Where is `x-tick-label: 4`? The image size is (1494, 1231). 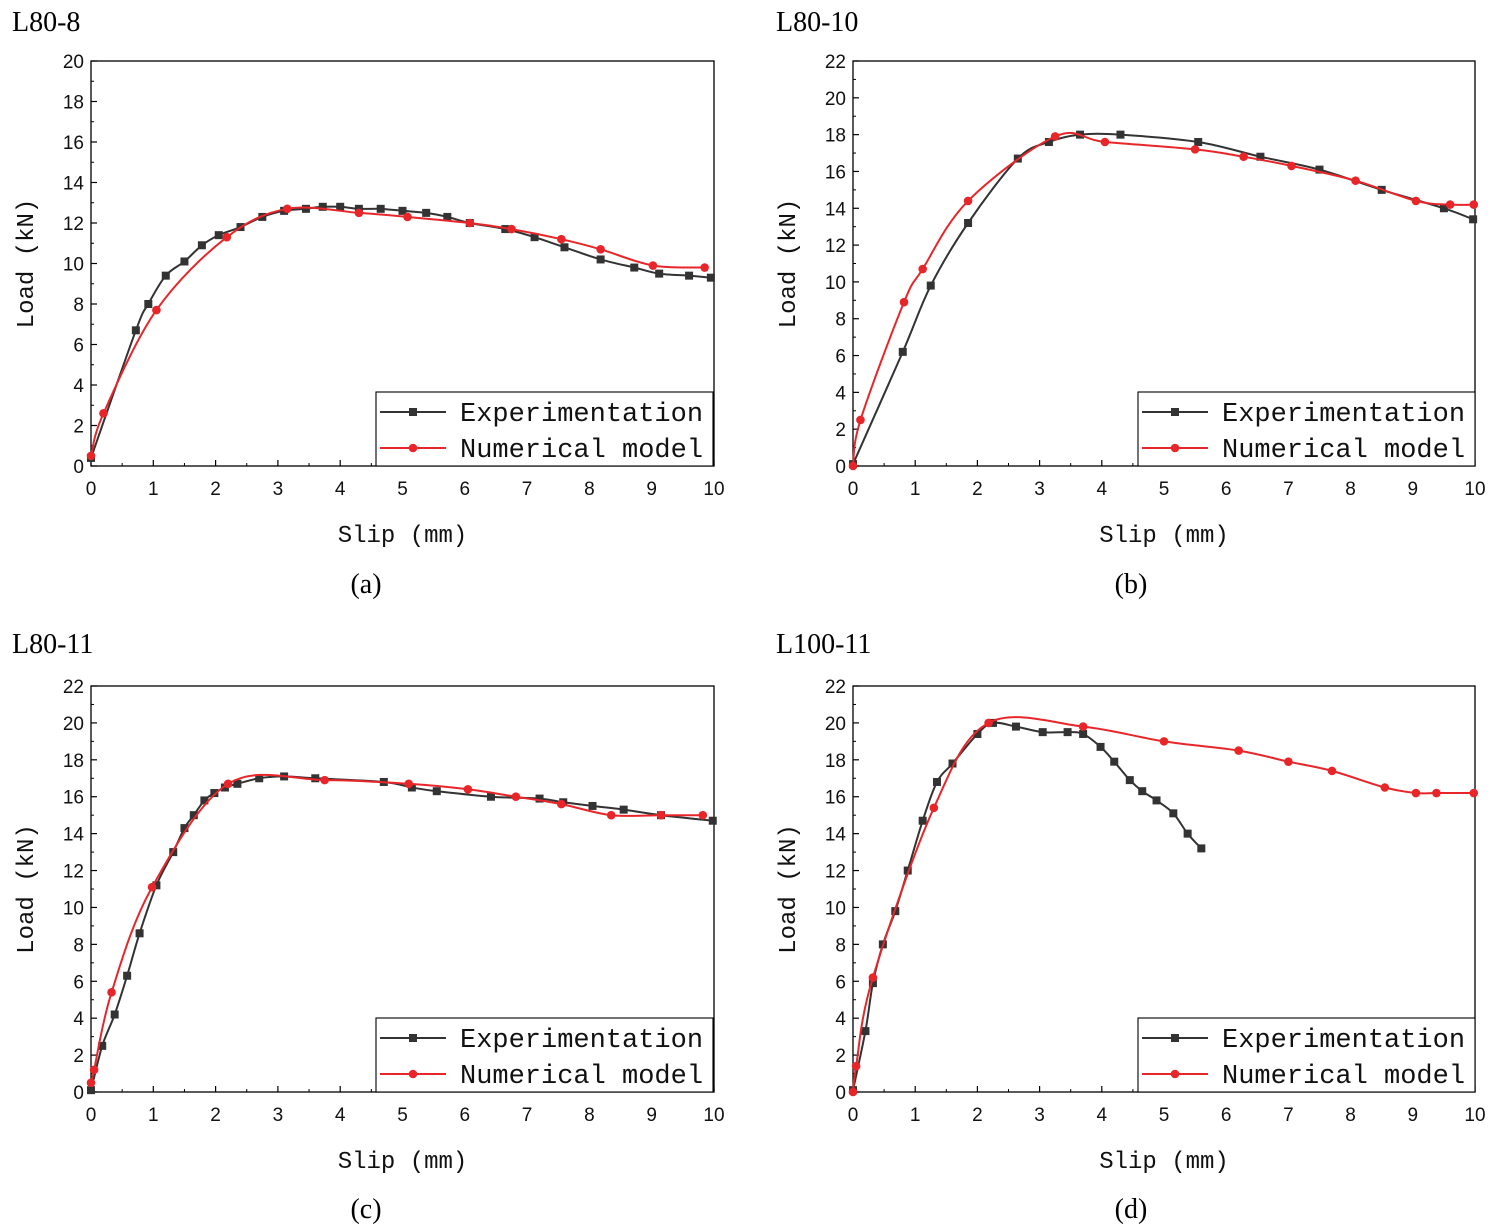
x-tick-label: 4 is located at coordinates (340, 489).